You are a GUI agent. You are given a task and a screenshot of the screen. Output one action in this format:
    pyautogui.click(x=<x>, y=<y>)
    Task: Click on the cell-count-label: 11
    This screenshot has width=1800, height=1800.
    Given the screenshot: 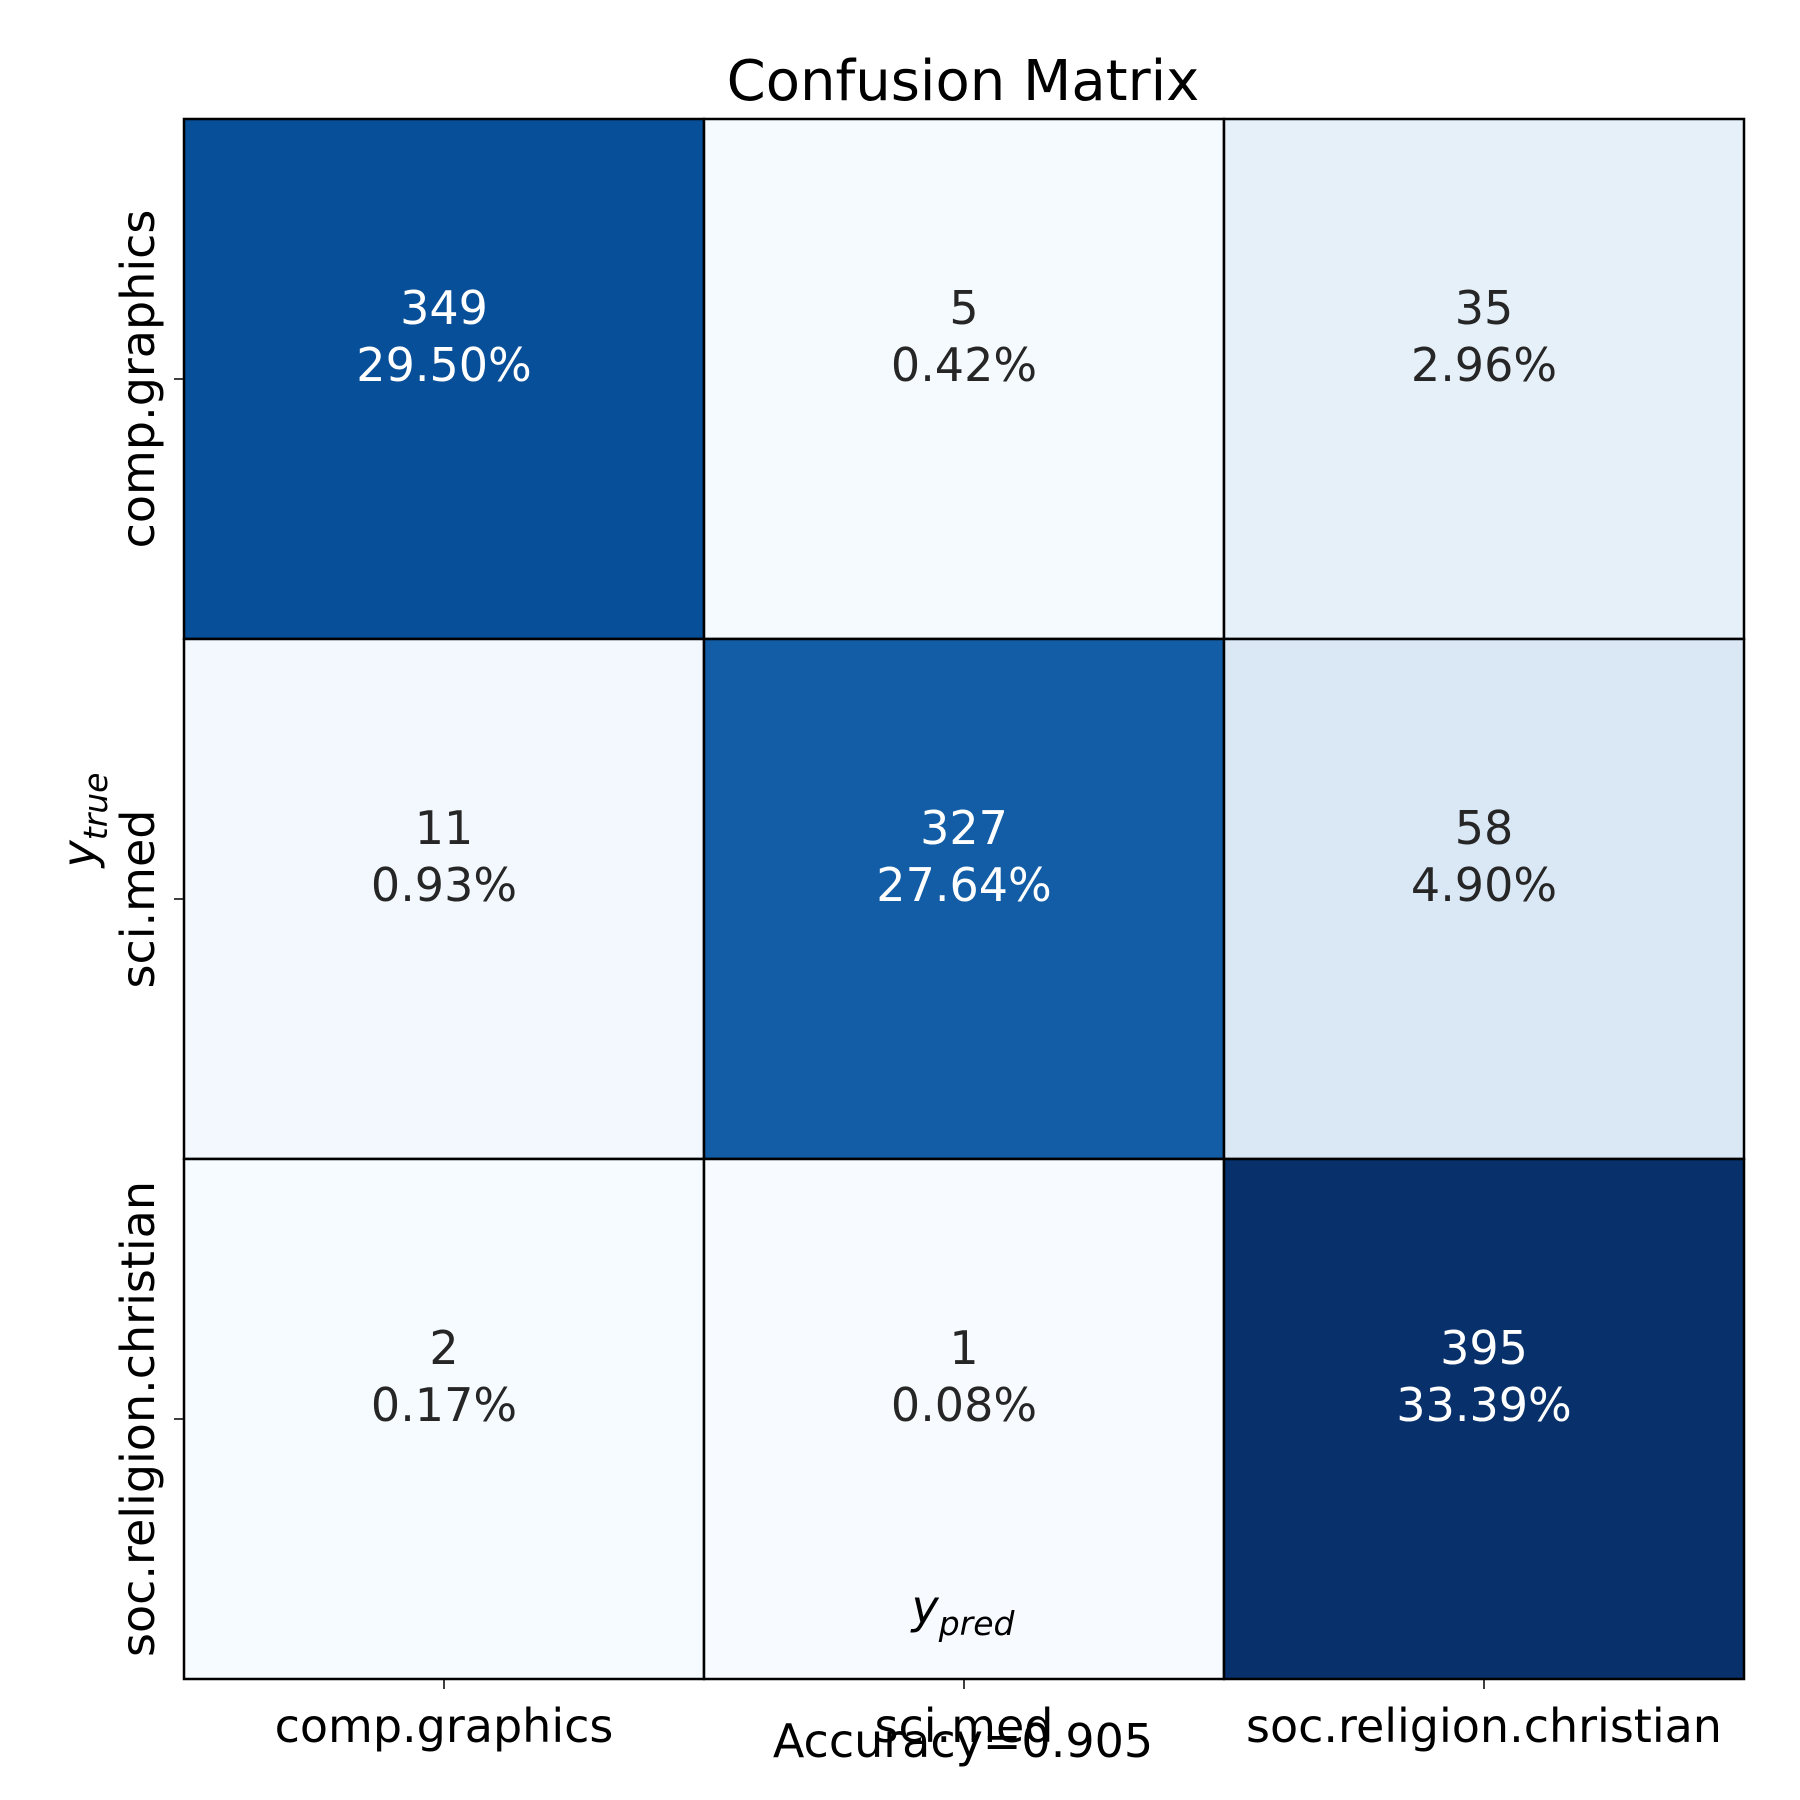 What is the action you would take?
    pyautogui.click(x=444, y=828)
    